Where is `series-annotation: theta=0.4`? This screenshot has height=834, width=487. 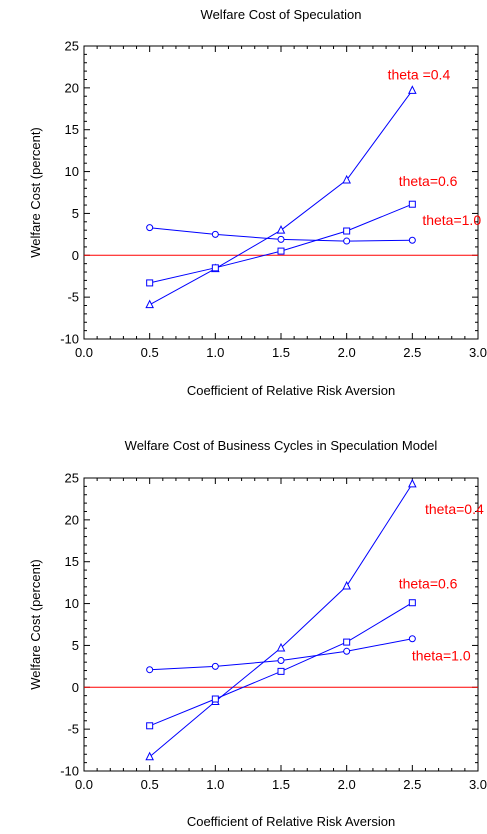
series-annotation: theta=0.4 is located at coordinates (454, 509).